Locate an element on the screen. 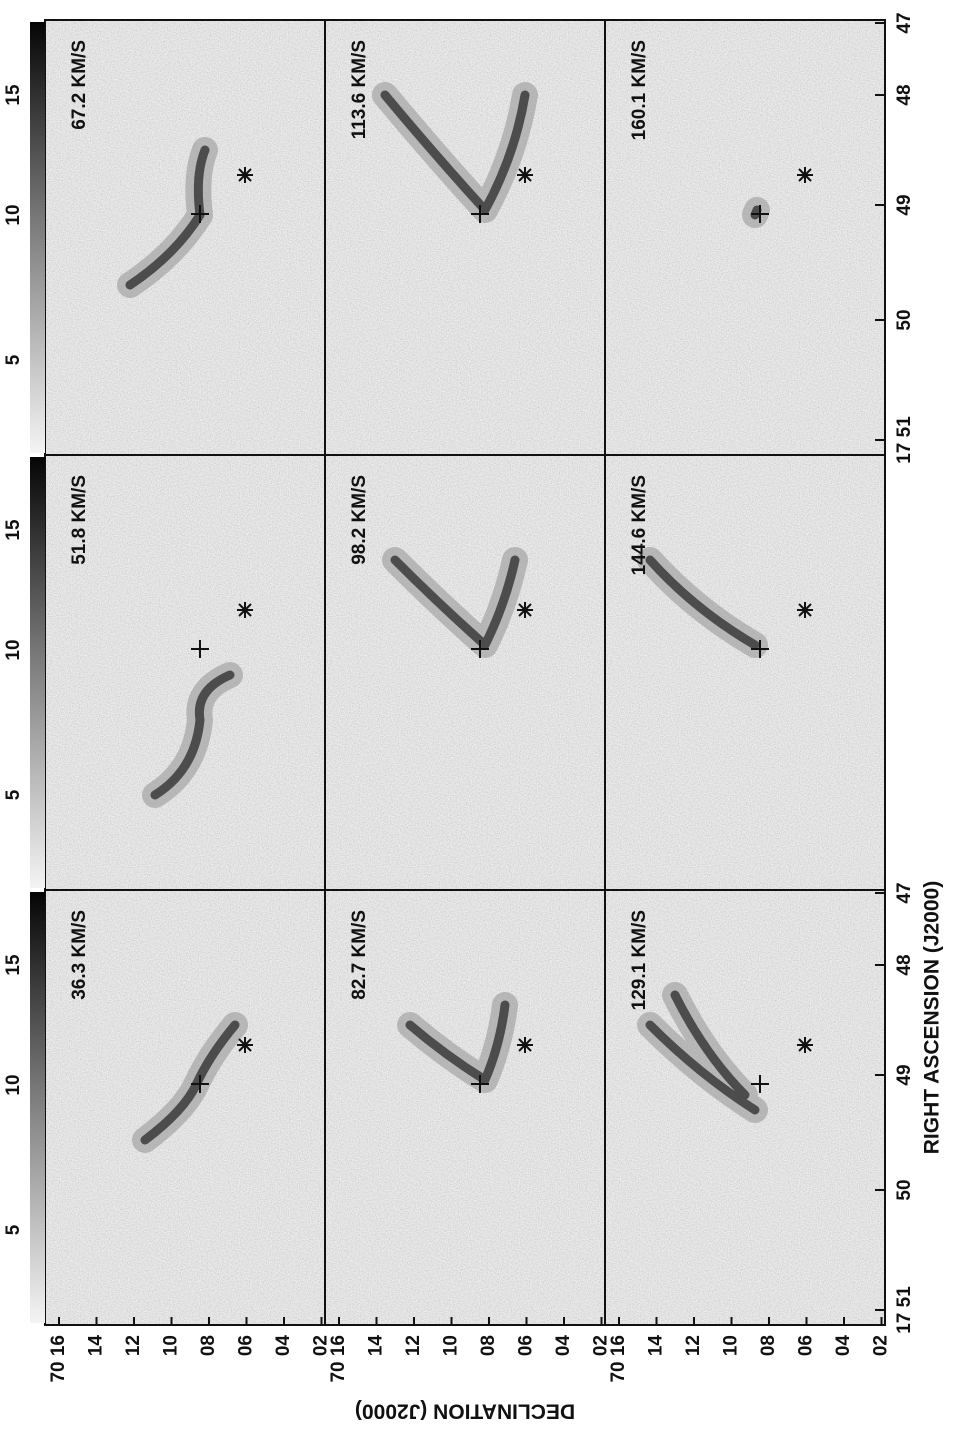 The image size is (958, 1432). dec-axis-label: DECLINATION (J2000) is located at coordinates (465, 1410).